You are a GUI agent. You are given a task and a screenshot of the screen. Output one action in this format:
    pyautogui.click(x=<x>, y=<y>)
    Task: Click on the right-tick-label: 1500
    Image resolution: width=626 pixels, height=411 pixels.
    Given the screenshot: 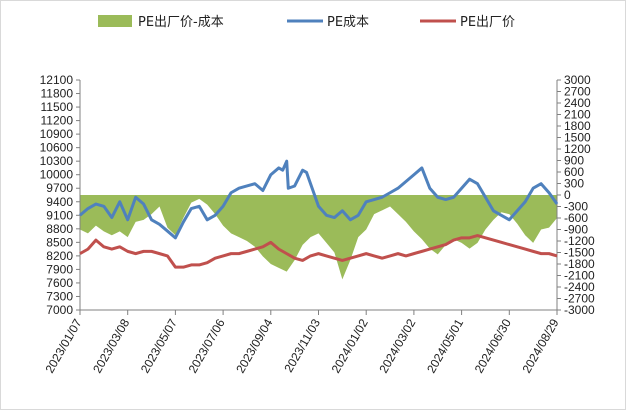 What is the action you would take?
    pyautogui.click(x=577, y=138)
    